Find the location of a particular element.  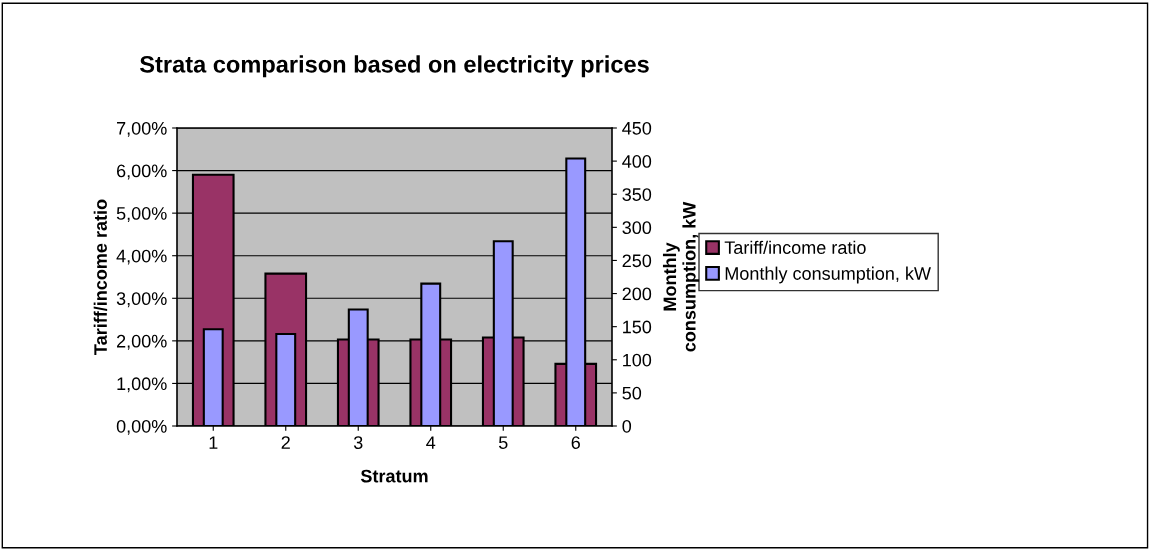

legend-label: Tariff/income ratio is located at coordinates (795, 247).